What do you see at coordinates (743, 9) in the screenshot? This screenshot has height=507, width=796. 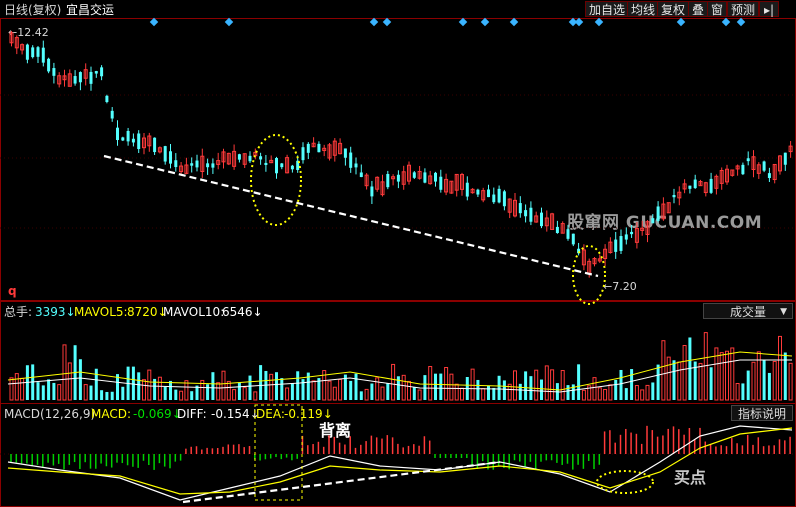 I see `forecast-button: 预测` at bounding box center [743, 9].